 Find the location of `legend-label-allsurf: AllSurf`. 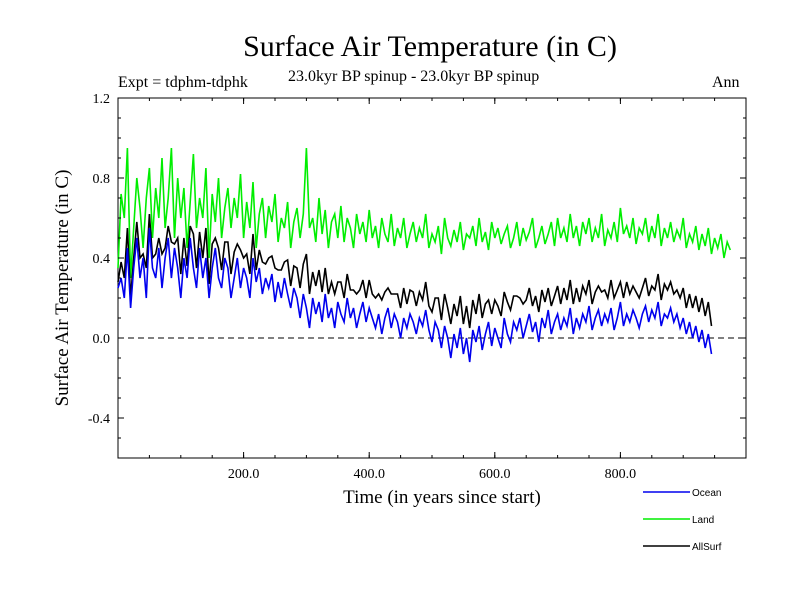

legend-label-allsurf: AllSurf is located at coordinates (707, 547).